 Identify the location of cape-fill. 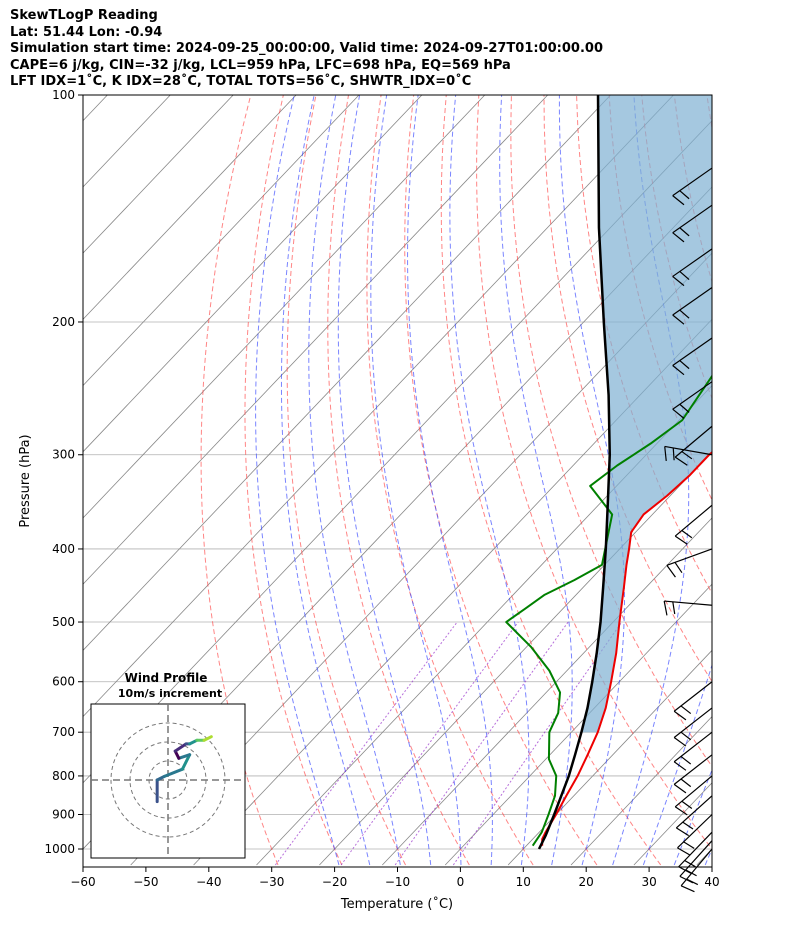
(646, 414).